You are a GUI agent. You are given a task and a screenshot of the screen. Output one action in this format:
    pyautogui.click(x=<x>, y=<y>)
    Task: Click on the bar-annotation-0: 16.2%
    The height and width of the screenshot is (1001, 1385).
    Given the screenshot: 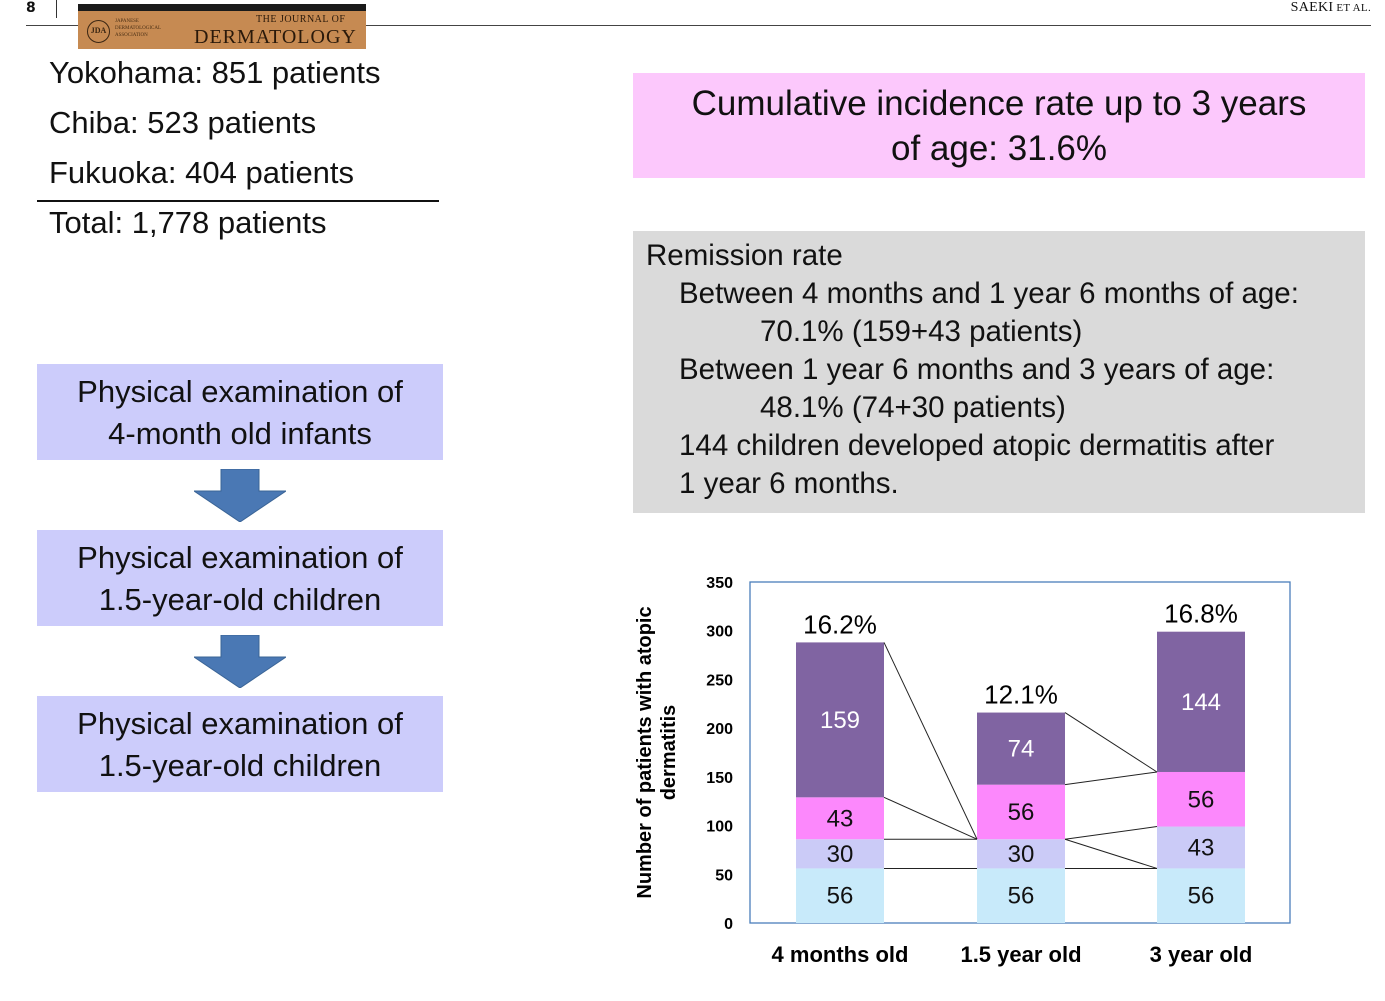 What is the action you would take?
    pyautogui.click(x=840, y=624)
    